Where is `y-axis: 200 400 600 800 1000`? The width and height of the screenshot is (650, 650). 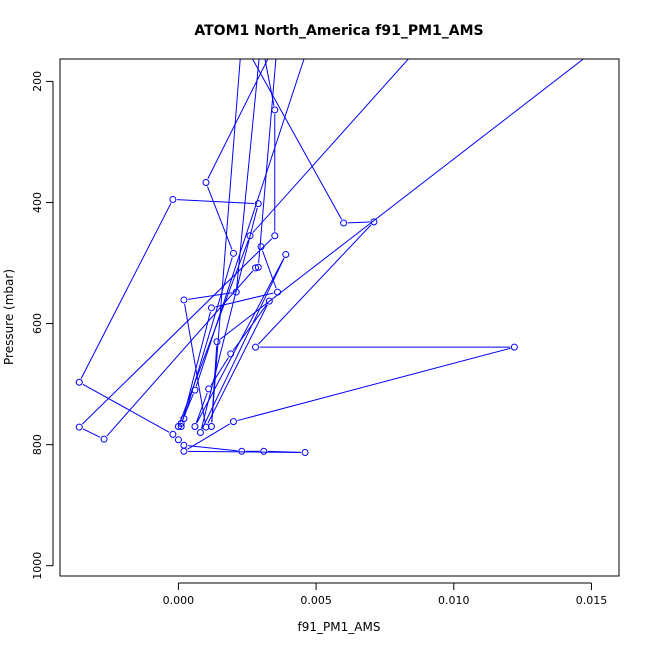
y-axis: 200 400 600 800 1000 is located at coordinates (42, 325).